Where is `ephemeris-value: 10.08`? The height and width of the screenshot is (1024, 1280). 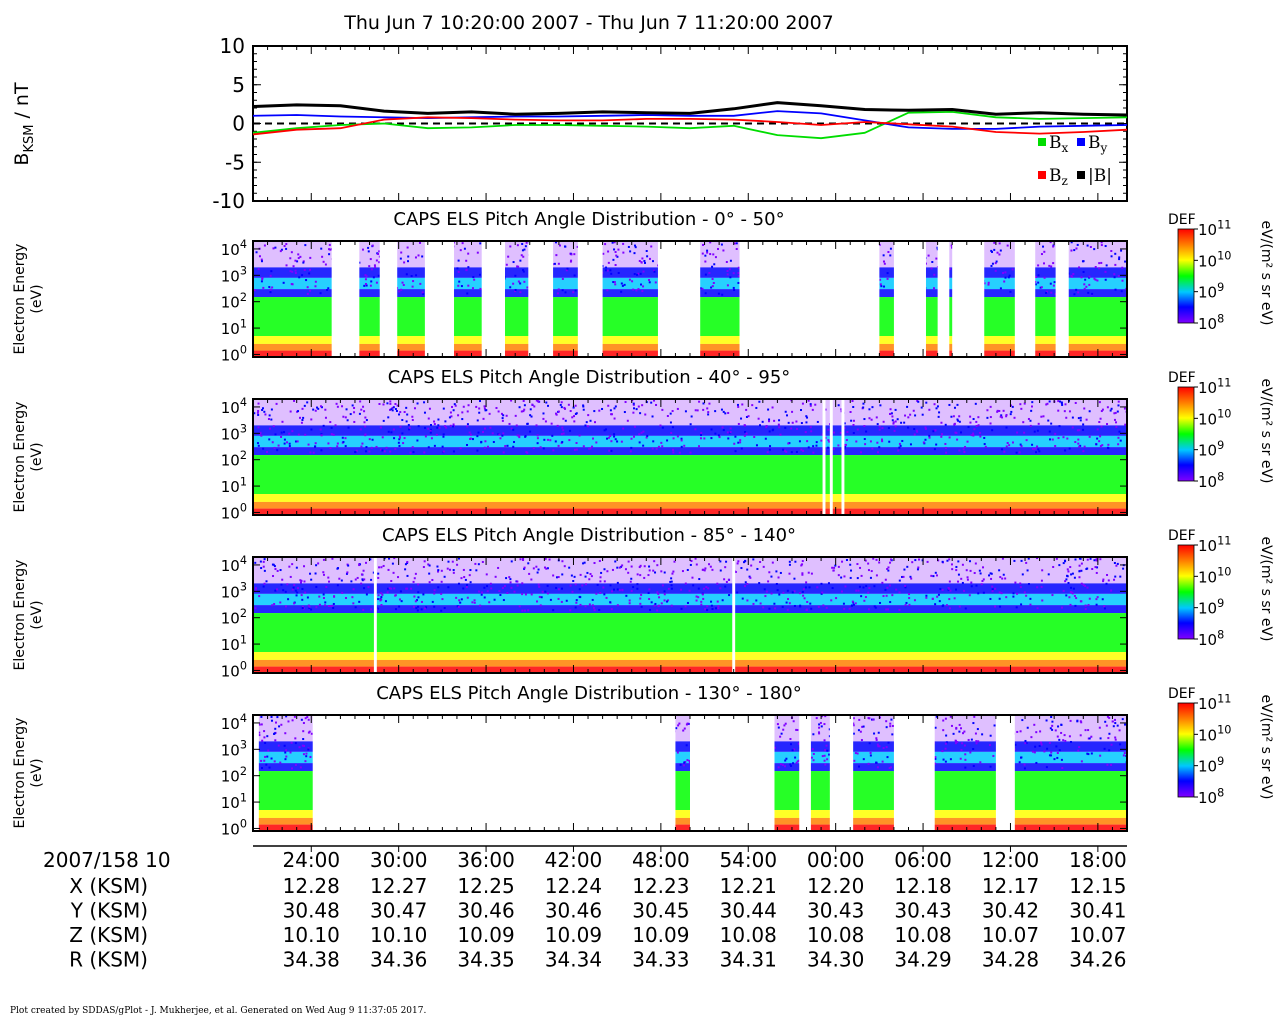 ephemeris-value: 10.08 is located at coordinates (835, 935).